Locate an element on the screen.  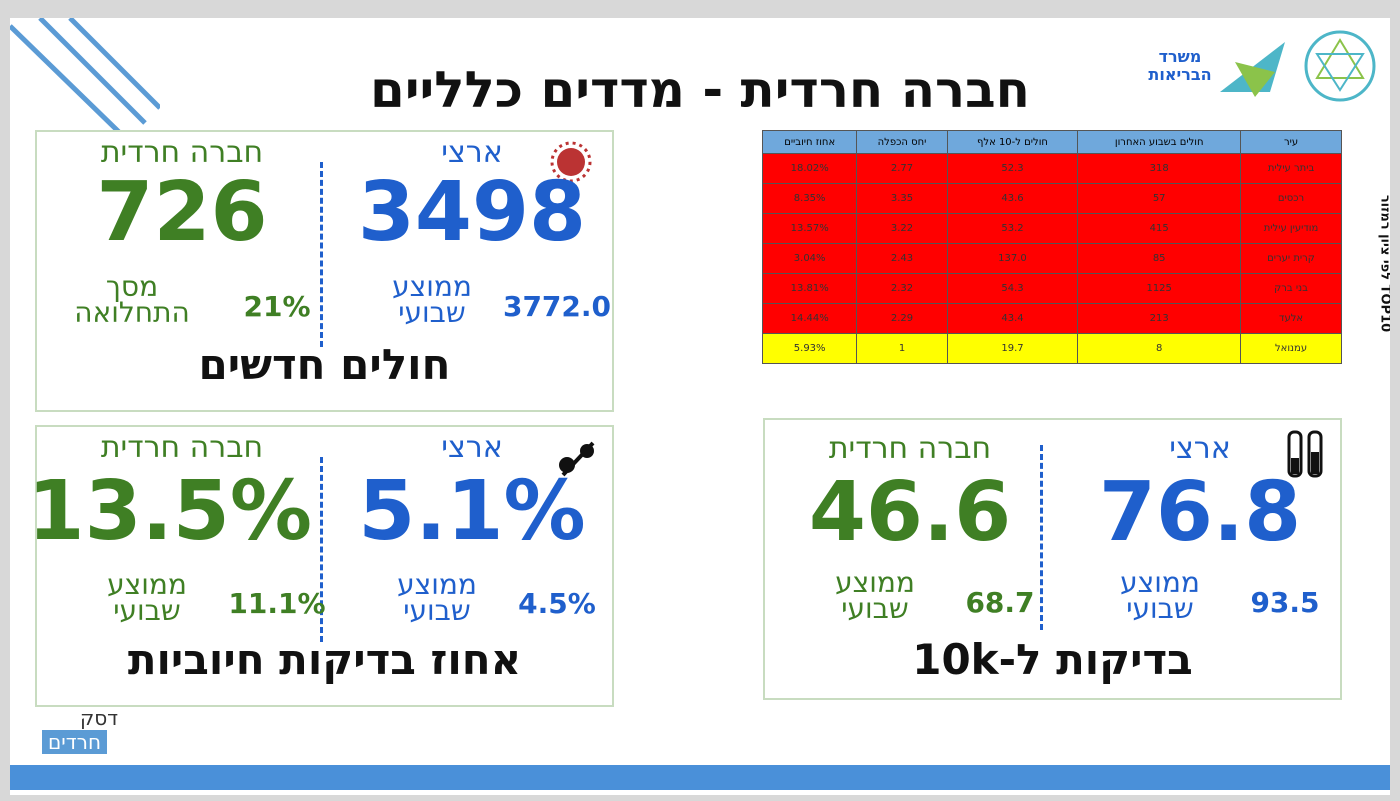
panel-title: אחוז בדיקות חיוביות is located at coordinates (324, 659).